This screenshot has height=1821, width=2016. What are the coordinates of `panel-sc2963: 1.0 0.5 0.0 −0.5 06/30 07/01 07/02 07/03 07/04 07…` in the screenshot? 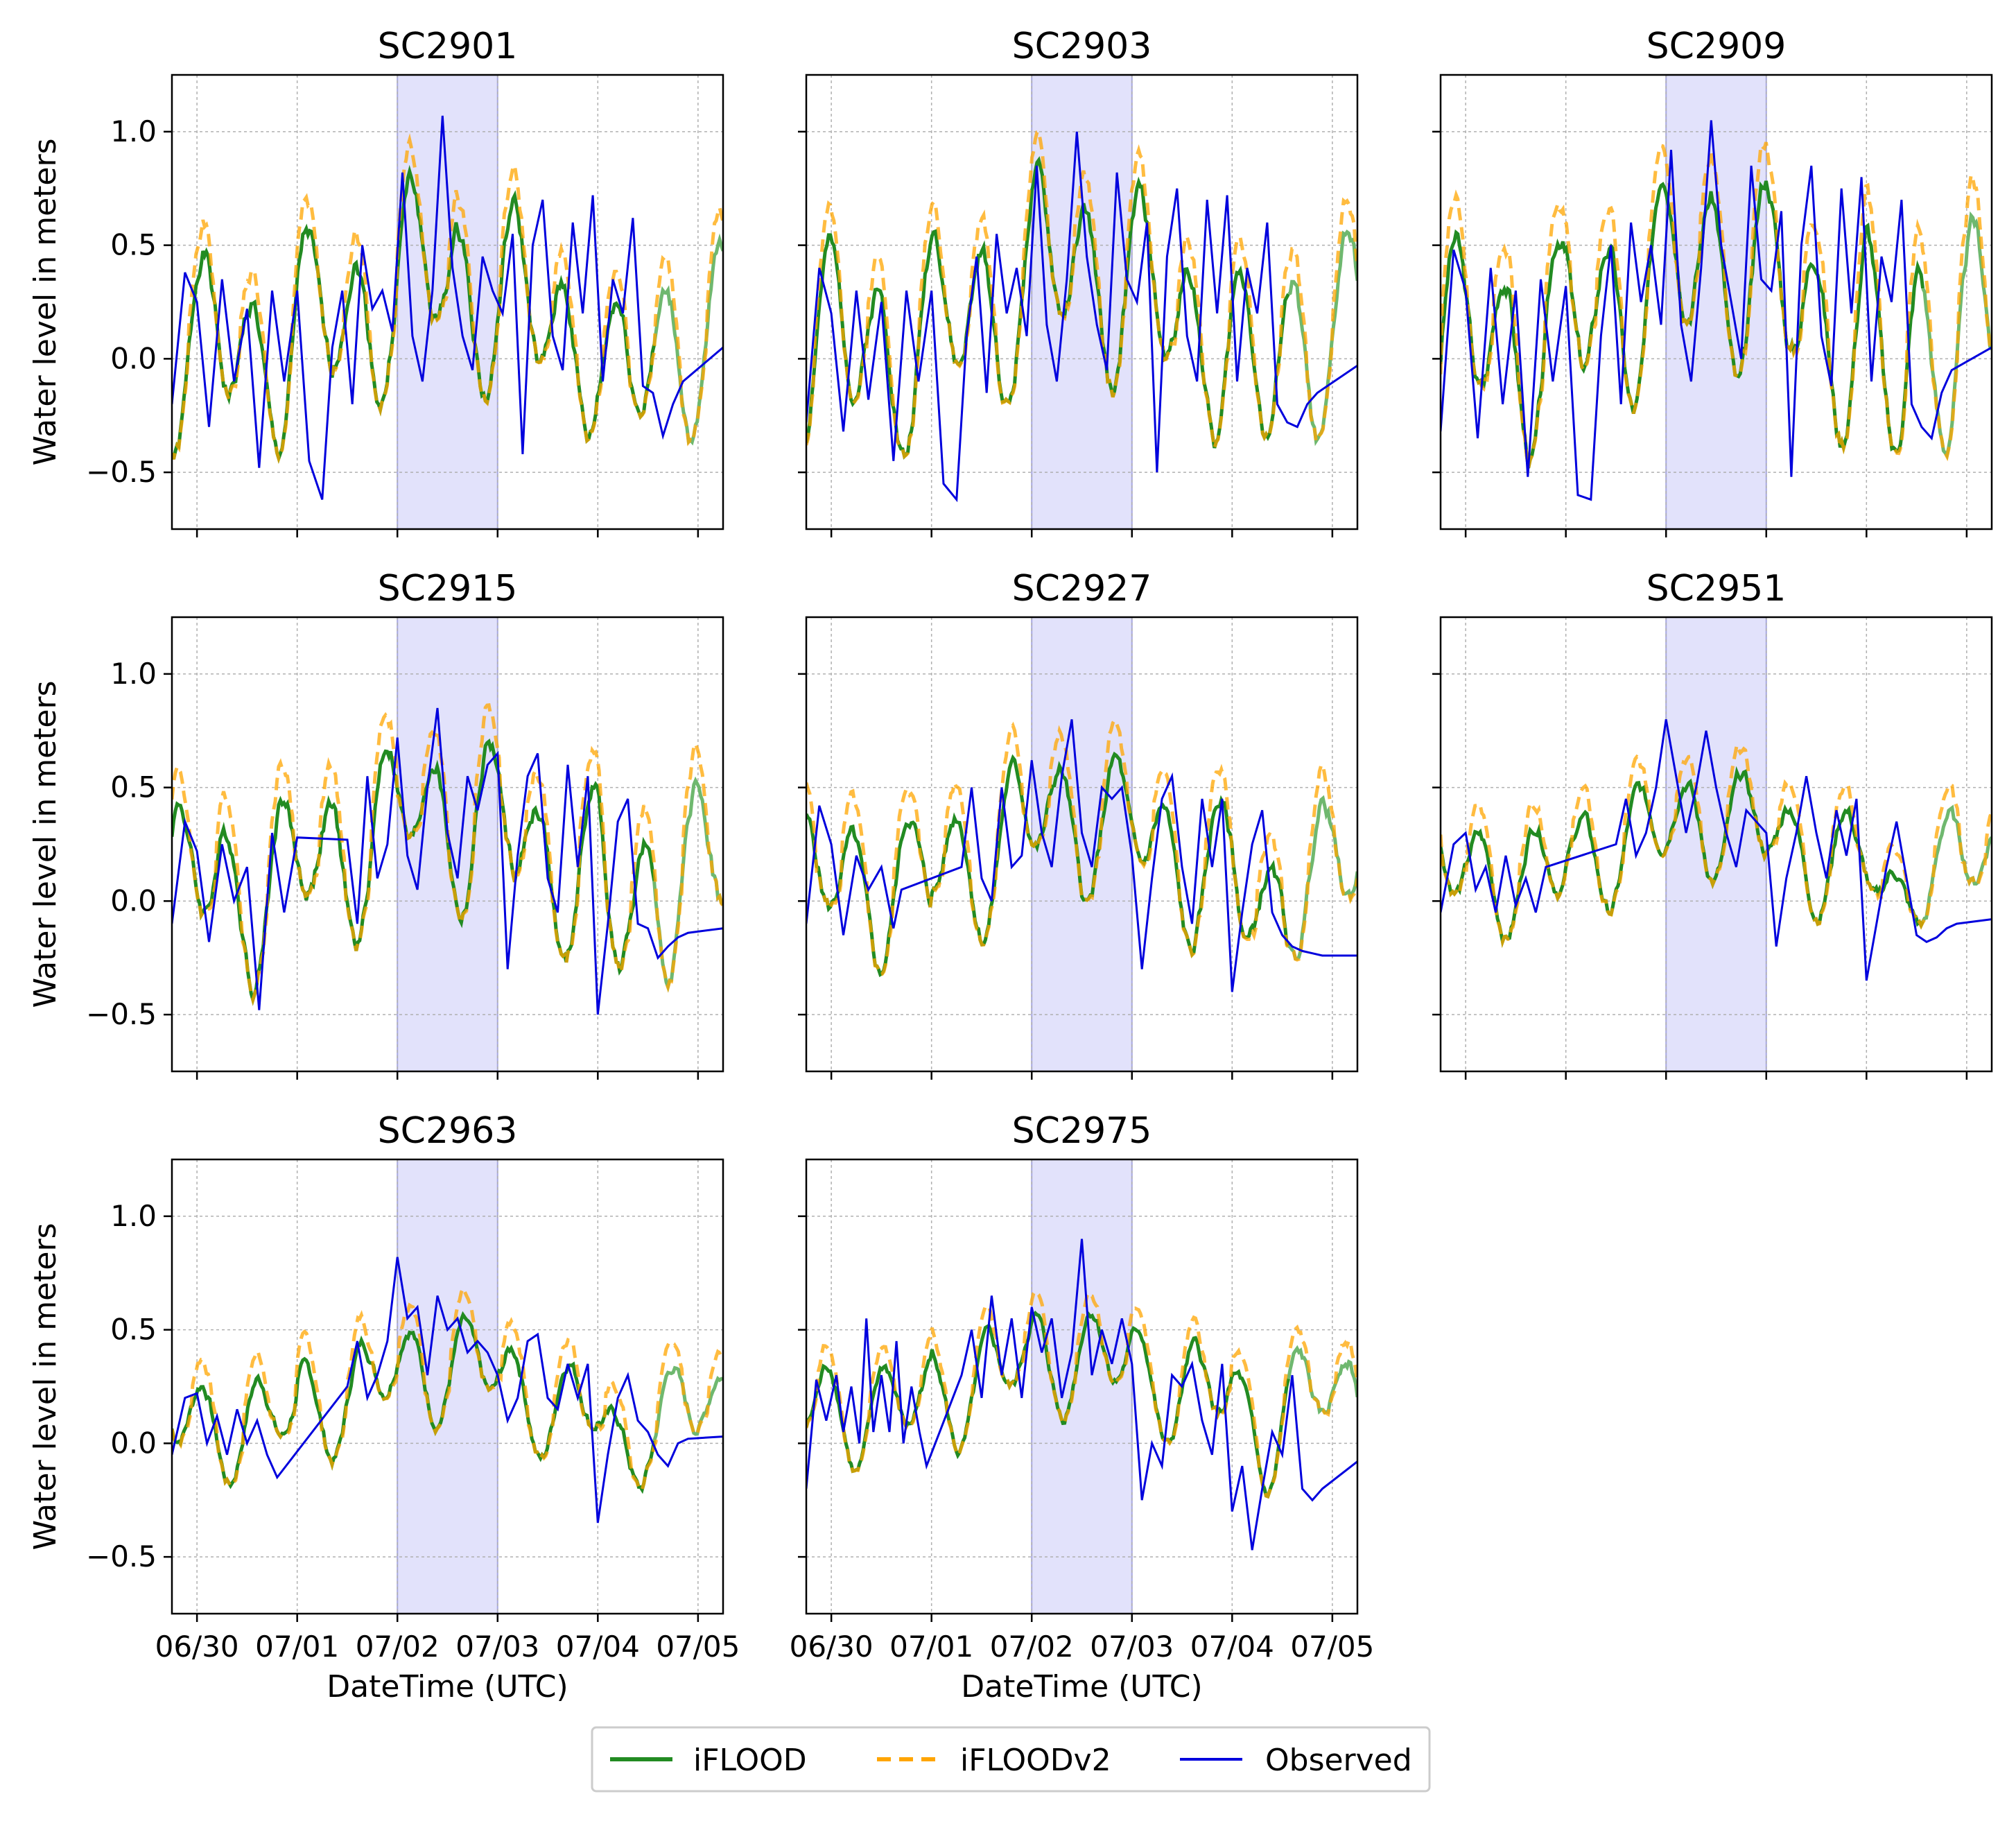 It's located at (384, 1408).